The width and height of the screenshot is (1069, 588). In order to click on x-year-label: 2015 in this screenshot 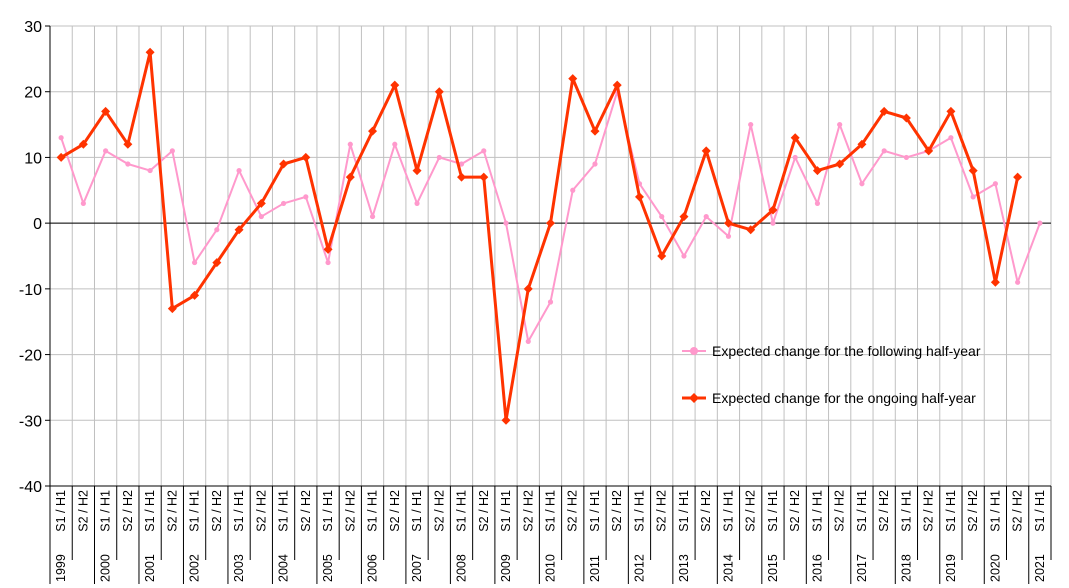, I will do `click(773, 568)`.